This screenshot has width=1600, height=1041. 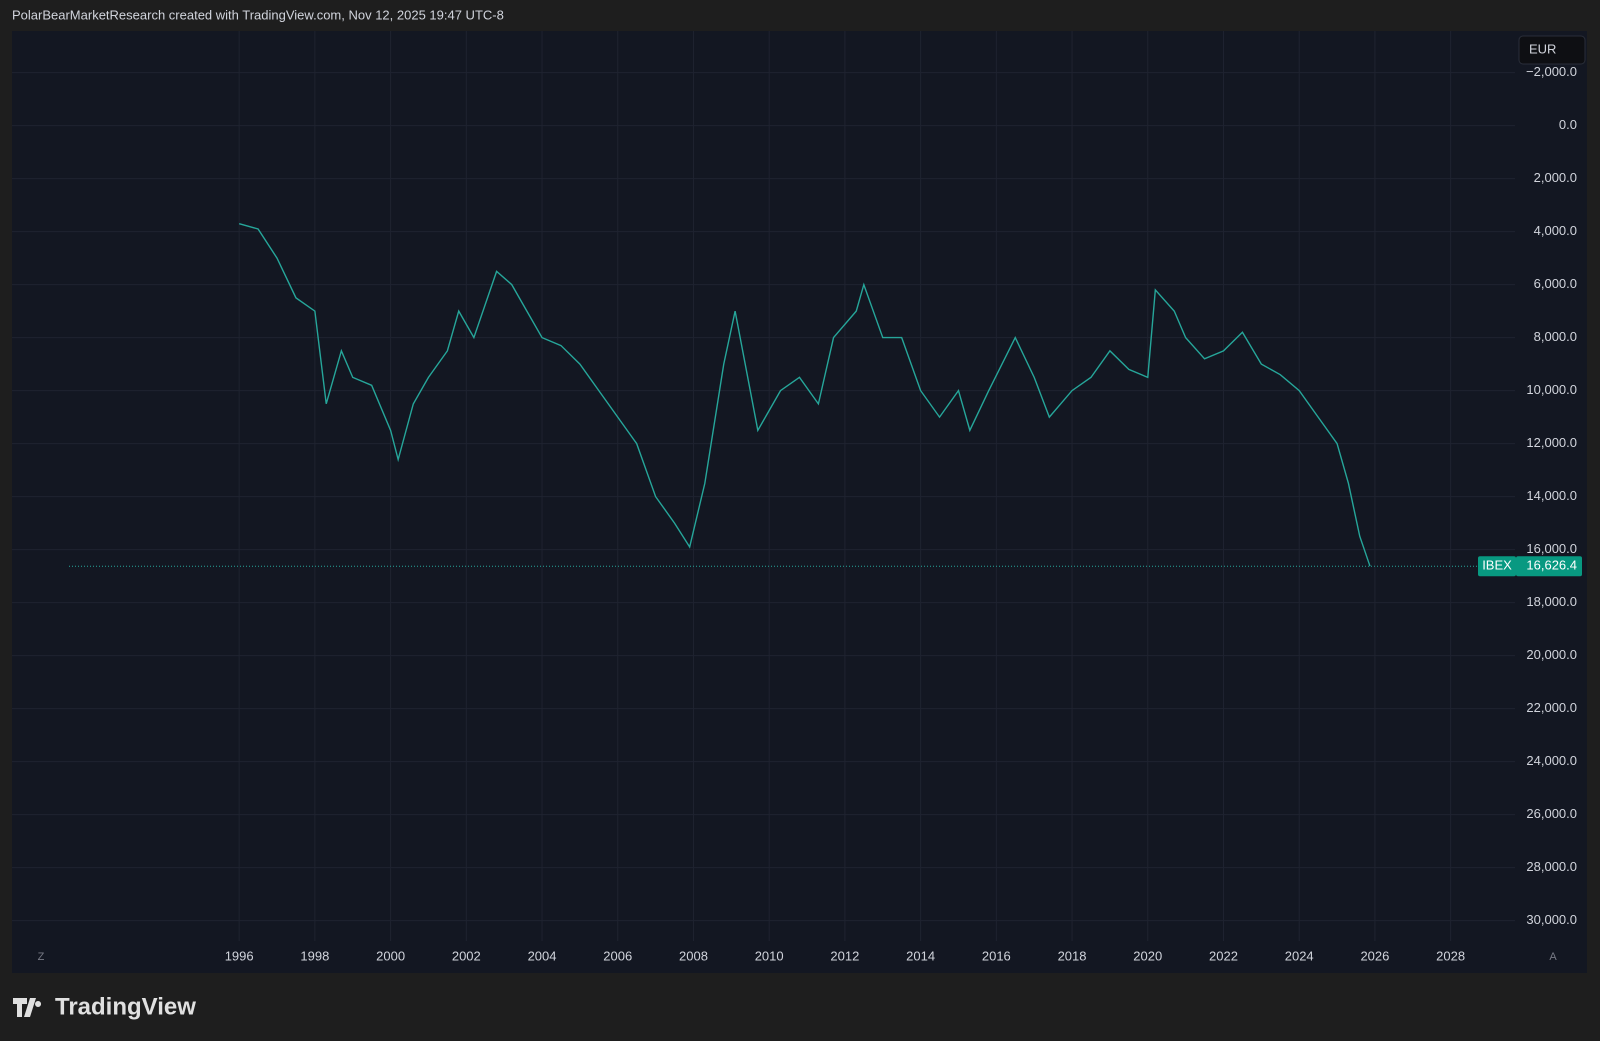 I want to click on y-tick-label: 0.0, so click(x=1568, y=124).